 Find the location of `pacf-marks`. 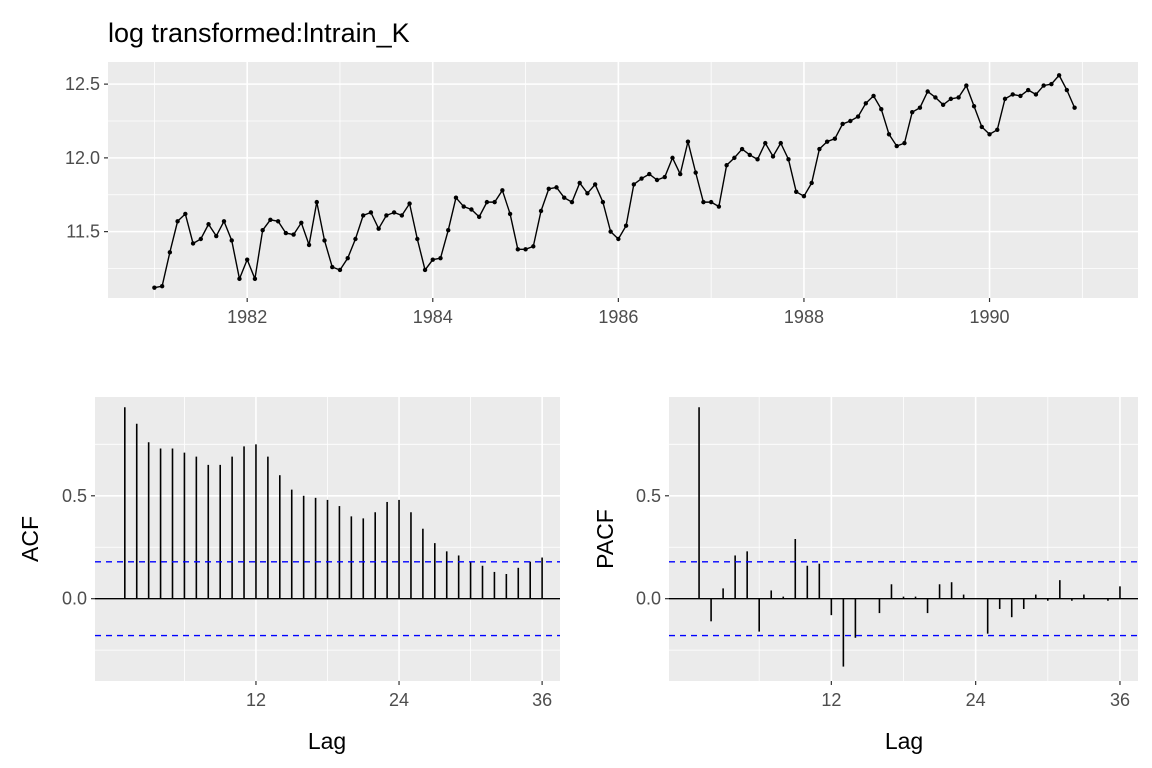

pacf-marks is located at coordinates (903, 537).